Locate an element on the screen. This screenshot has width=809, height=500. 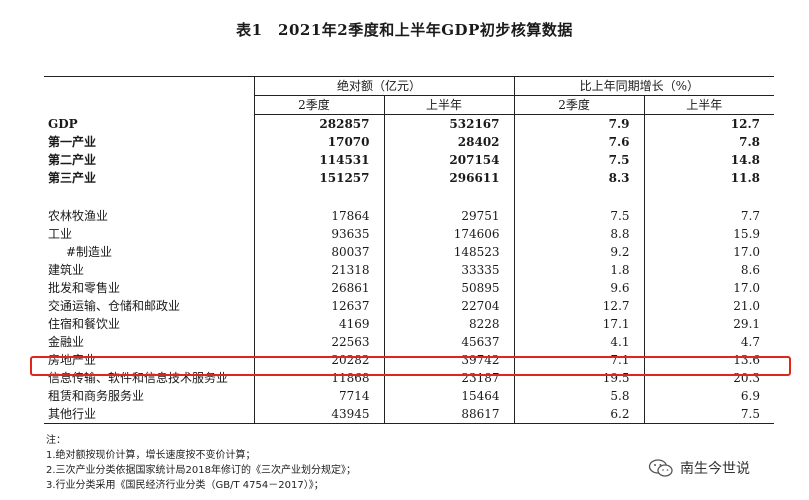
table-row: 第二产业 114531 207154 7.5 14.8 is located at coordinates (409, 160).